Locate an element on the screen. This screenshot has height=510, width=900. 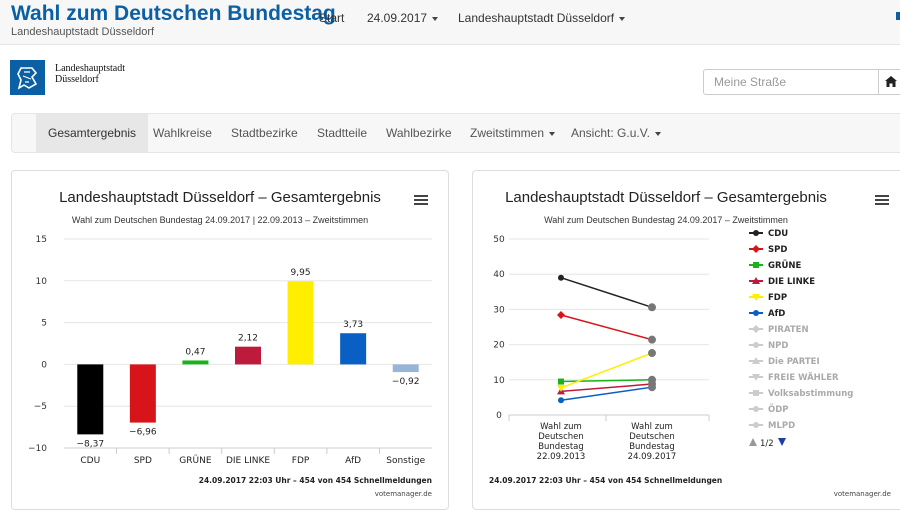
tab-ansicht-dropdown: Ansicht: G.u.V. is located at coordinates (616, 133).